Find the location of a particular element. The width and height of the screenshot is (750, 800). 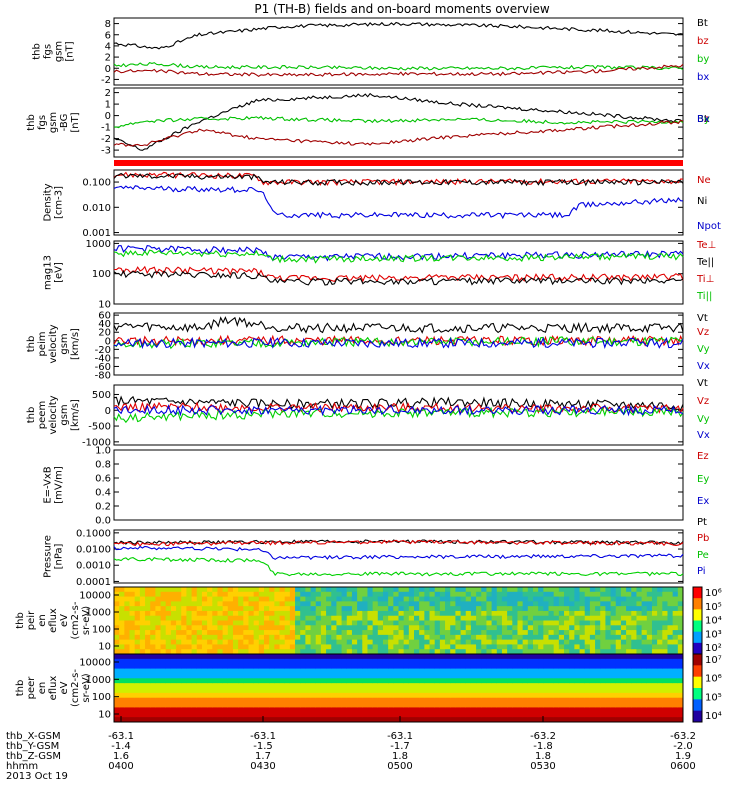

legend-entry: by is located at coordinates (703, 59).